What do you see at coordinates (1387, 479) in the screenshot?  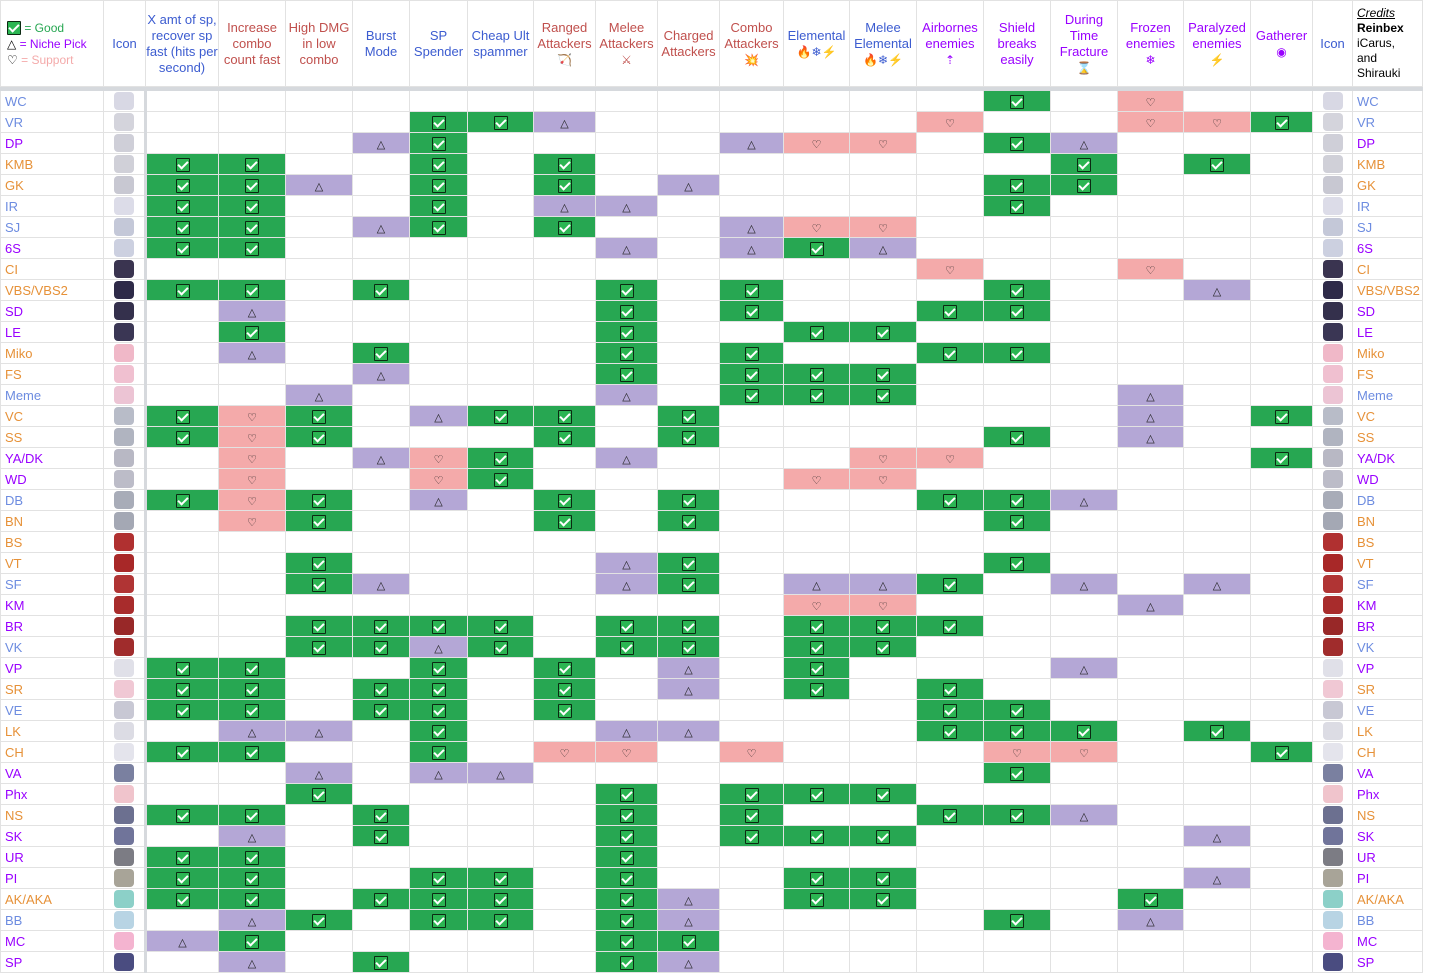 I see `character-name: WD` at bounding box center [1387, 479].